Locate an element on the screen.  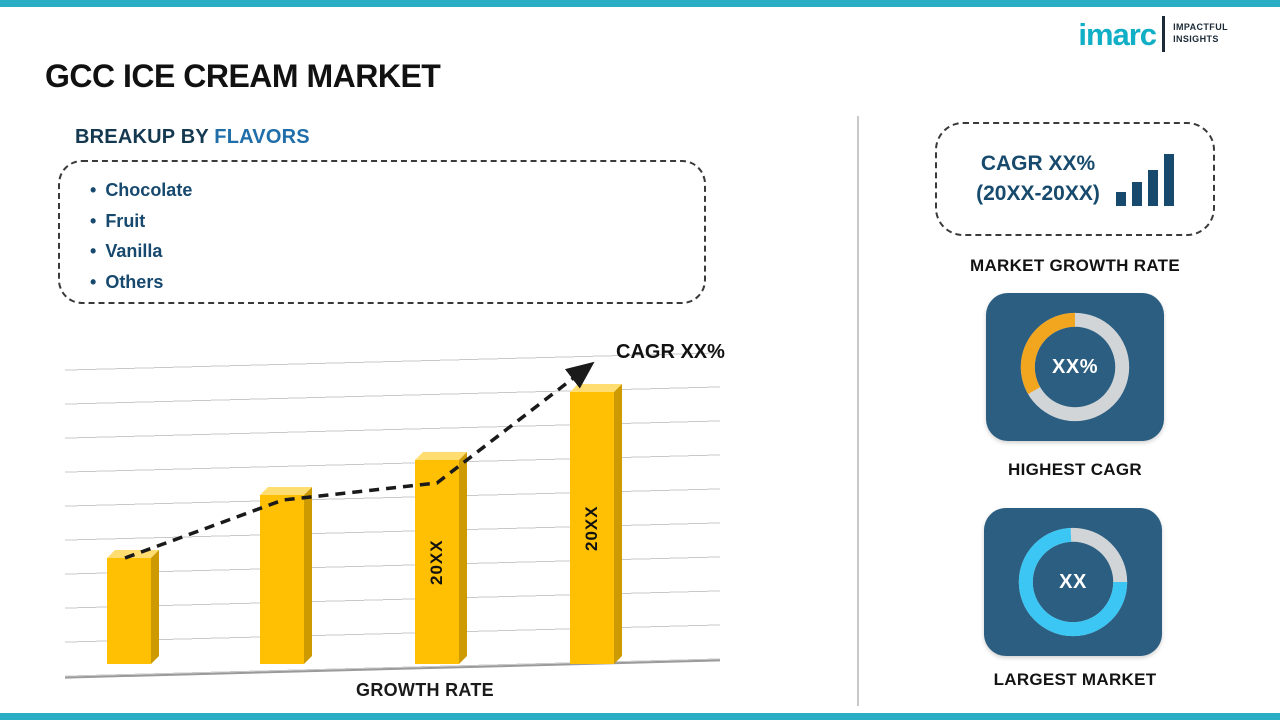
highest-cagr-donut: XX% is located at coordinates (1075, 367).